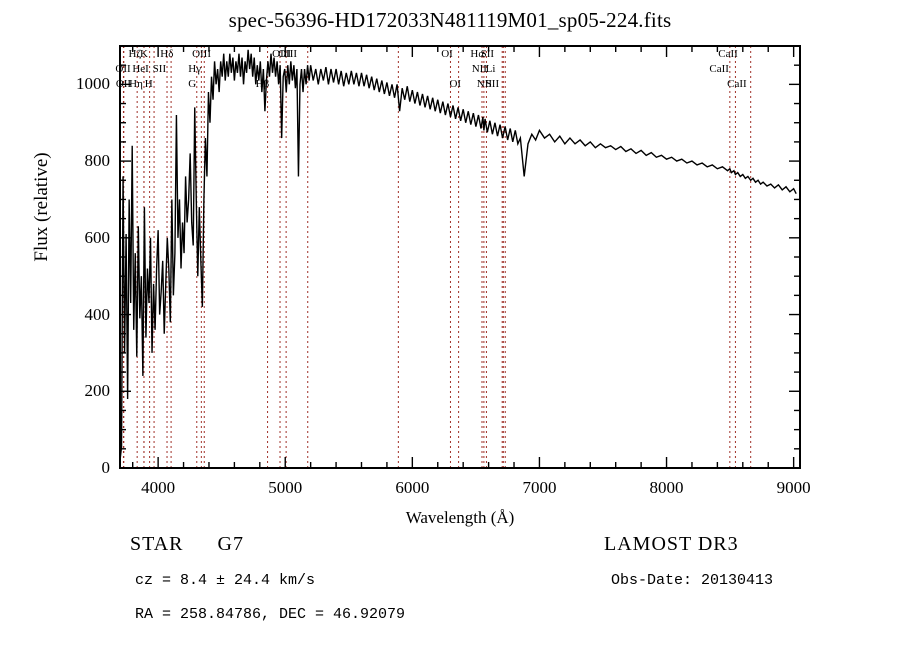 The height and width of the screenshot is (649, 900). I want to click on x-axis-tick-label: 4000, so click(158, 487).